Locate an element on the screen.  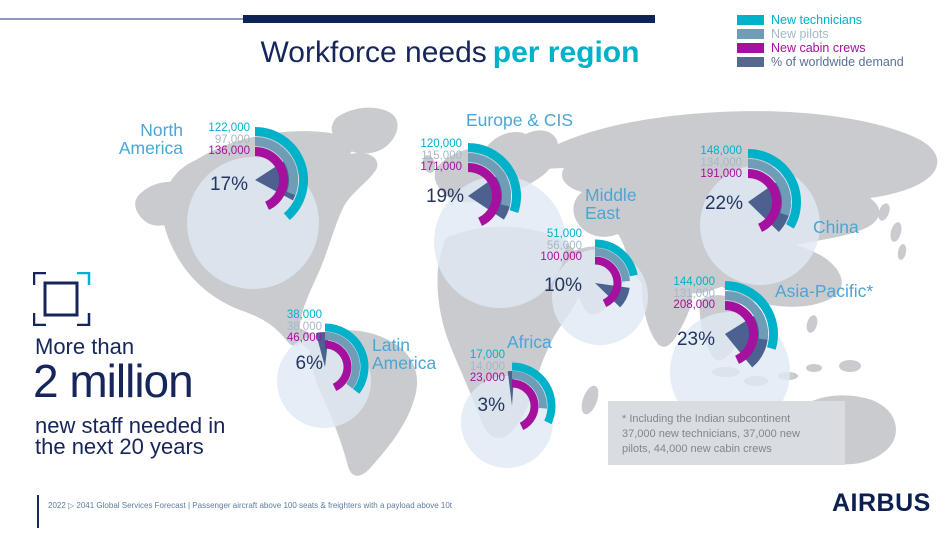
demand-pct-china: 22% is located at coordinates (723, 203).